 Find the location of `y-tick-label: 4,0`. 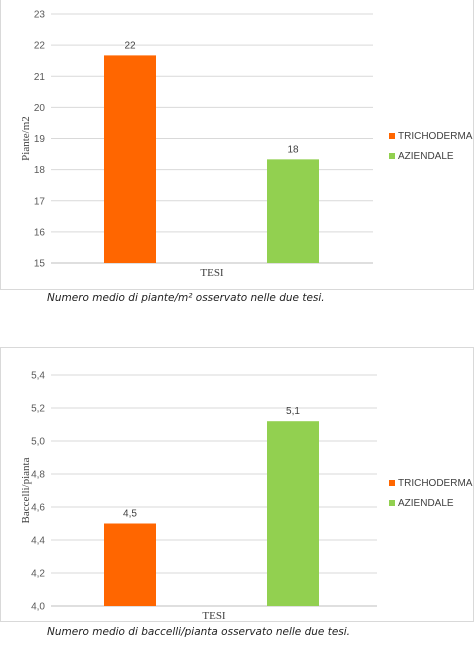

y-tick-label: 4,0 is located at coordinates (38, 607).